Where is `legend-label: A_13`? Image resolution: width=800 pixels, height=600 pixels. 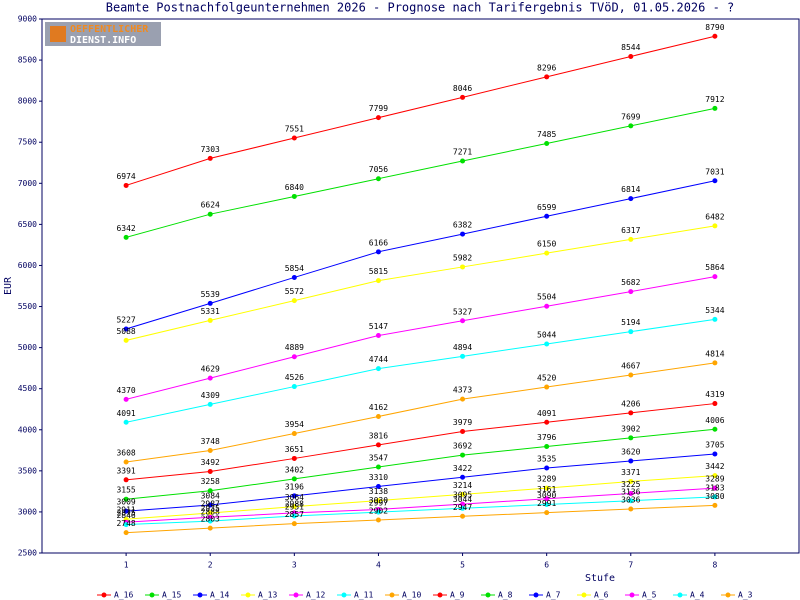 legend-label: A_13 is located at coordinates (267, 595).